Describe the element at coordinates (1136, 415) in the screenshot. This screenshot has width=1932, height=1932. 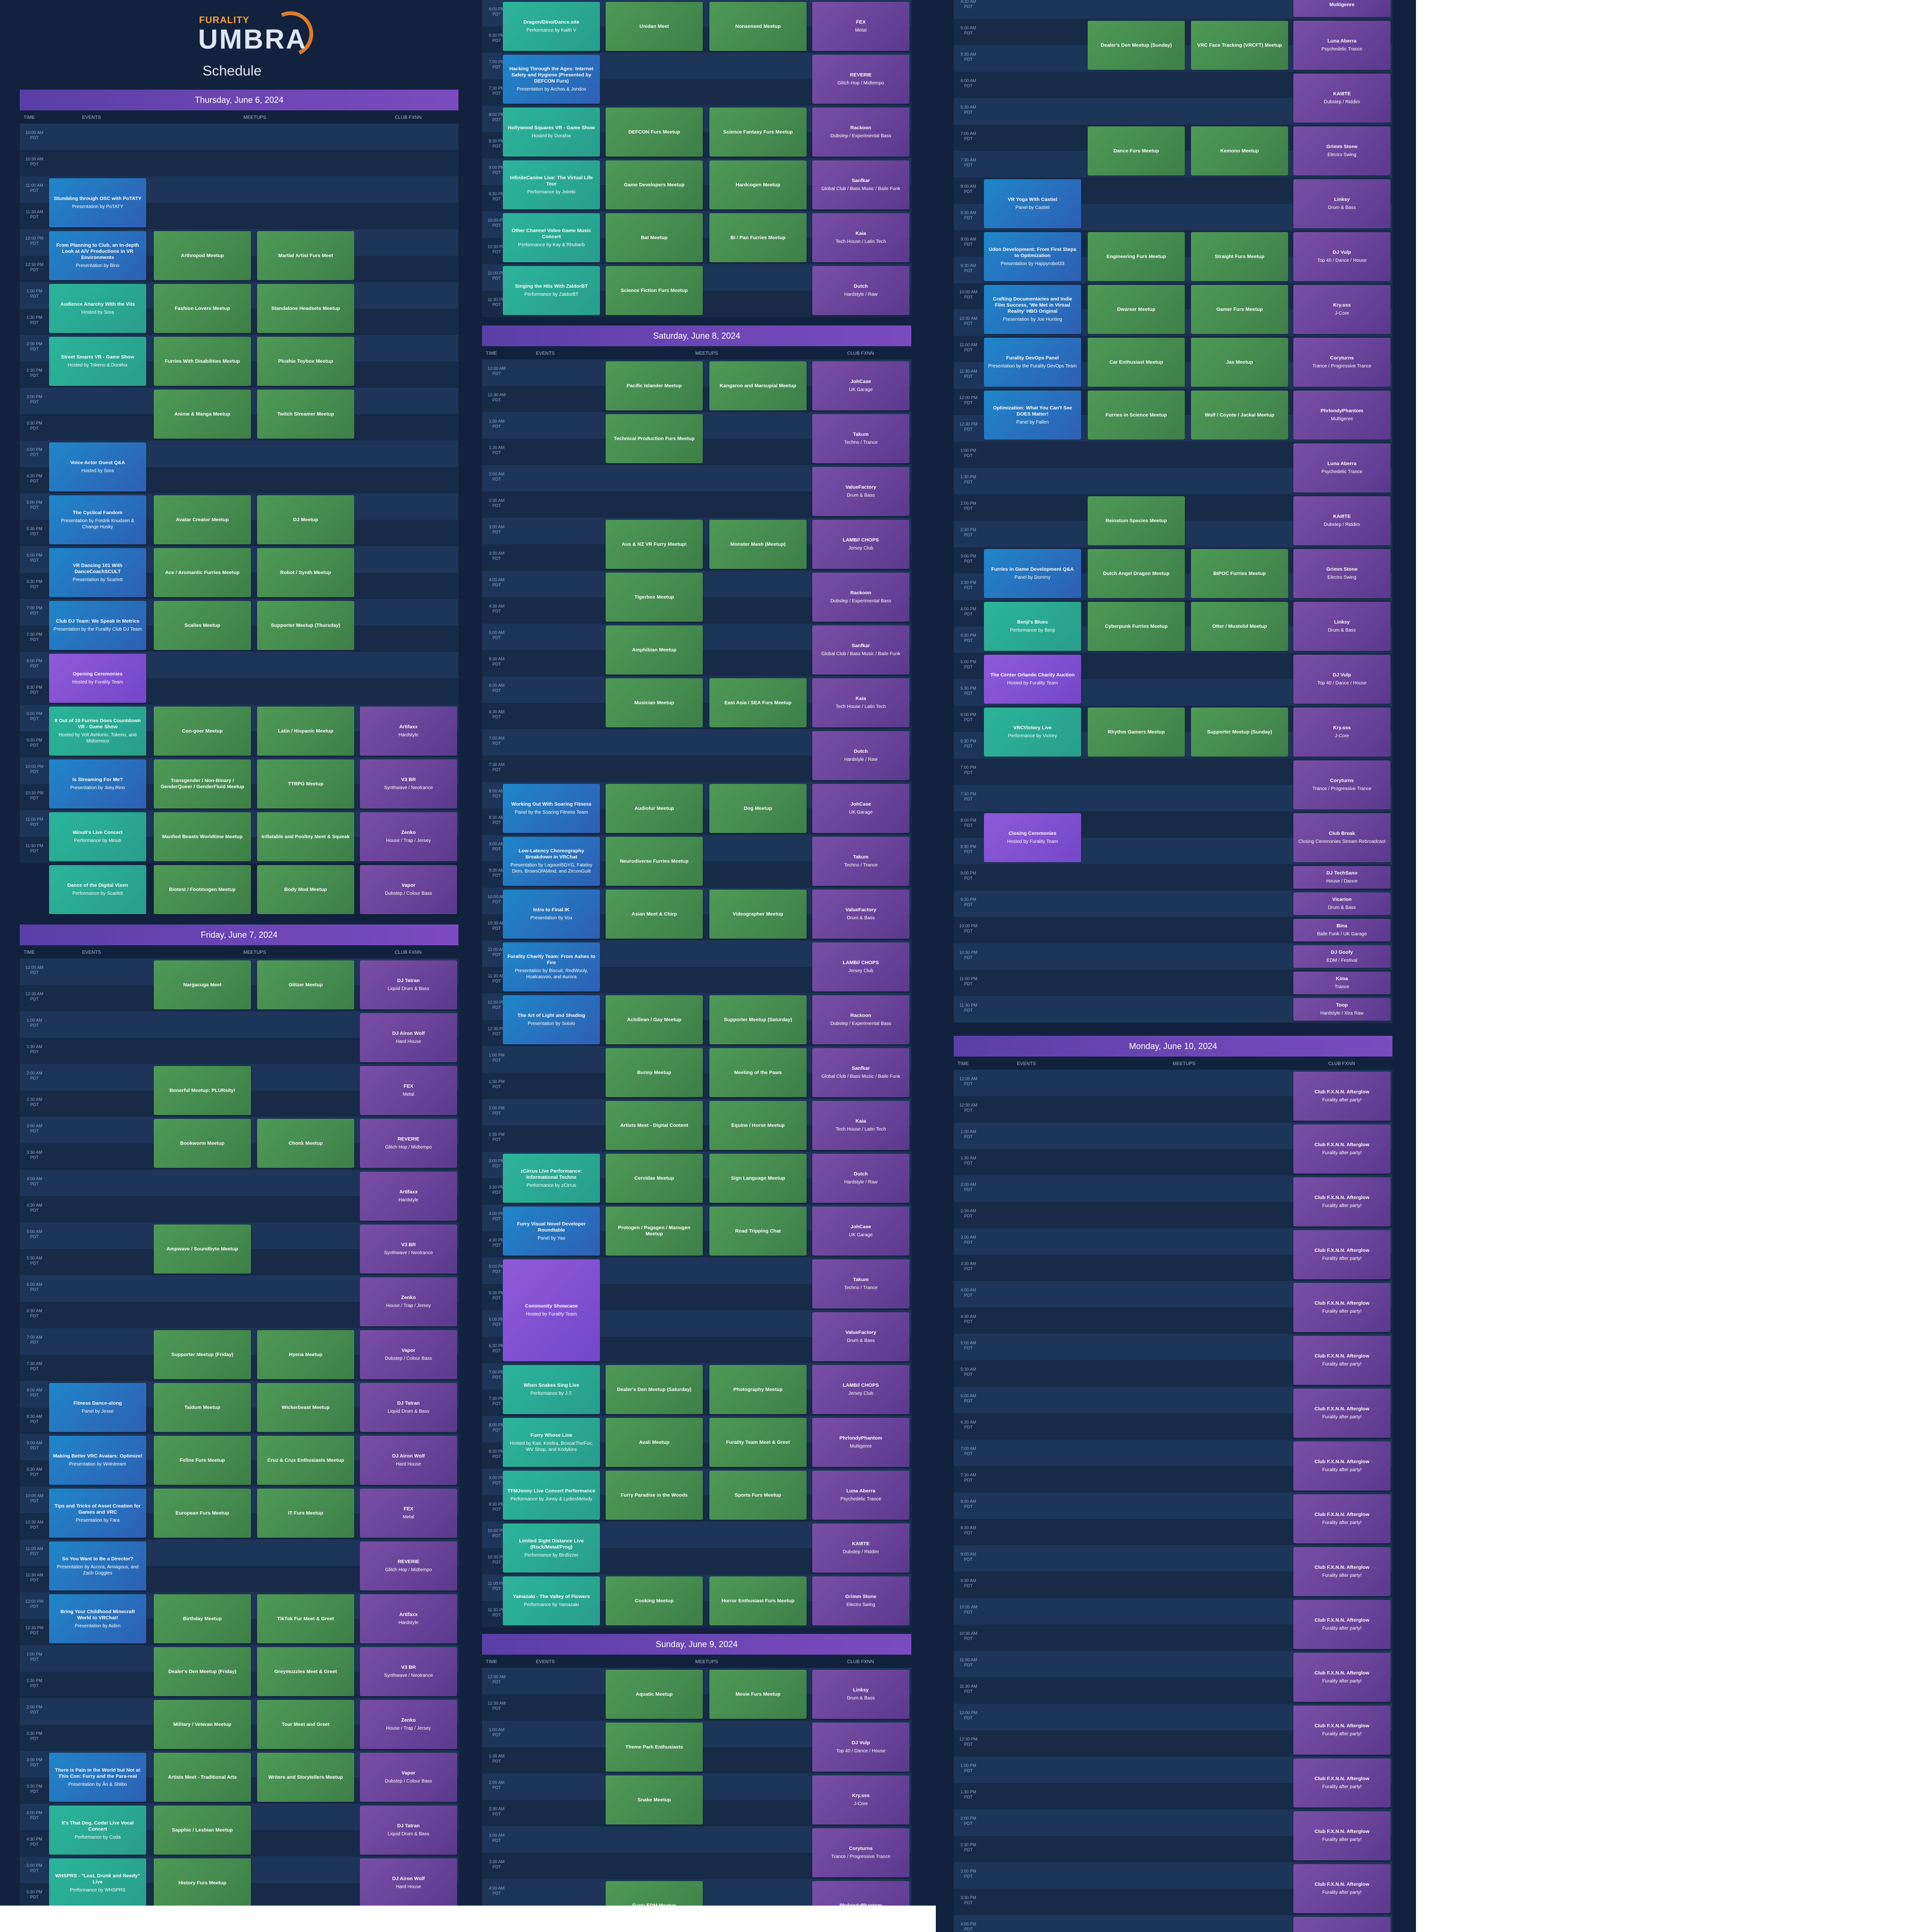
I see `meetup-card: Furries in Science Meetup` at that location.